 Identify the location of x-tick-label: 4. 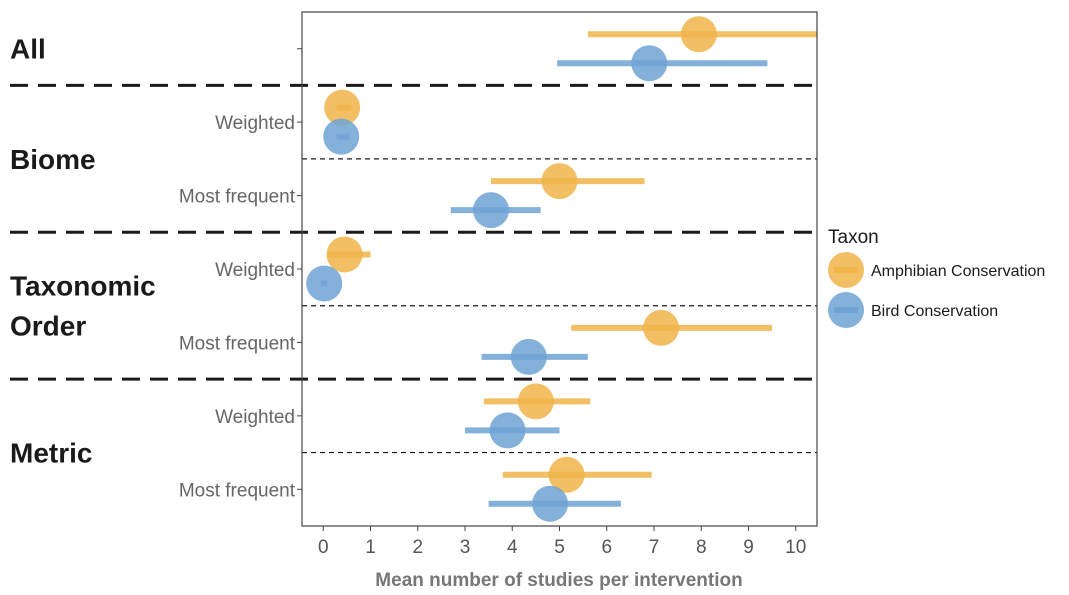
(512, 547).